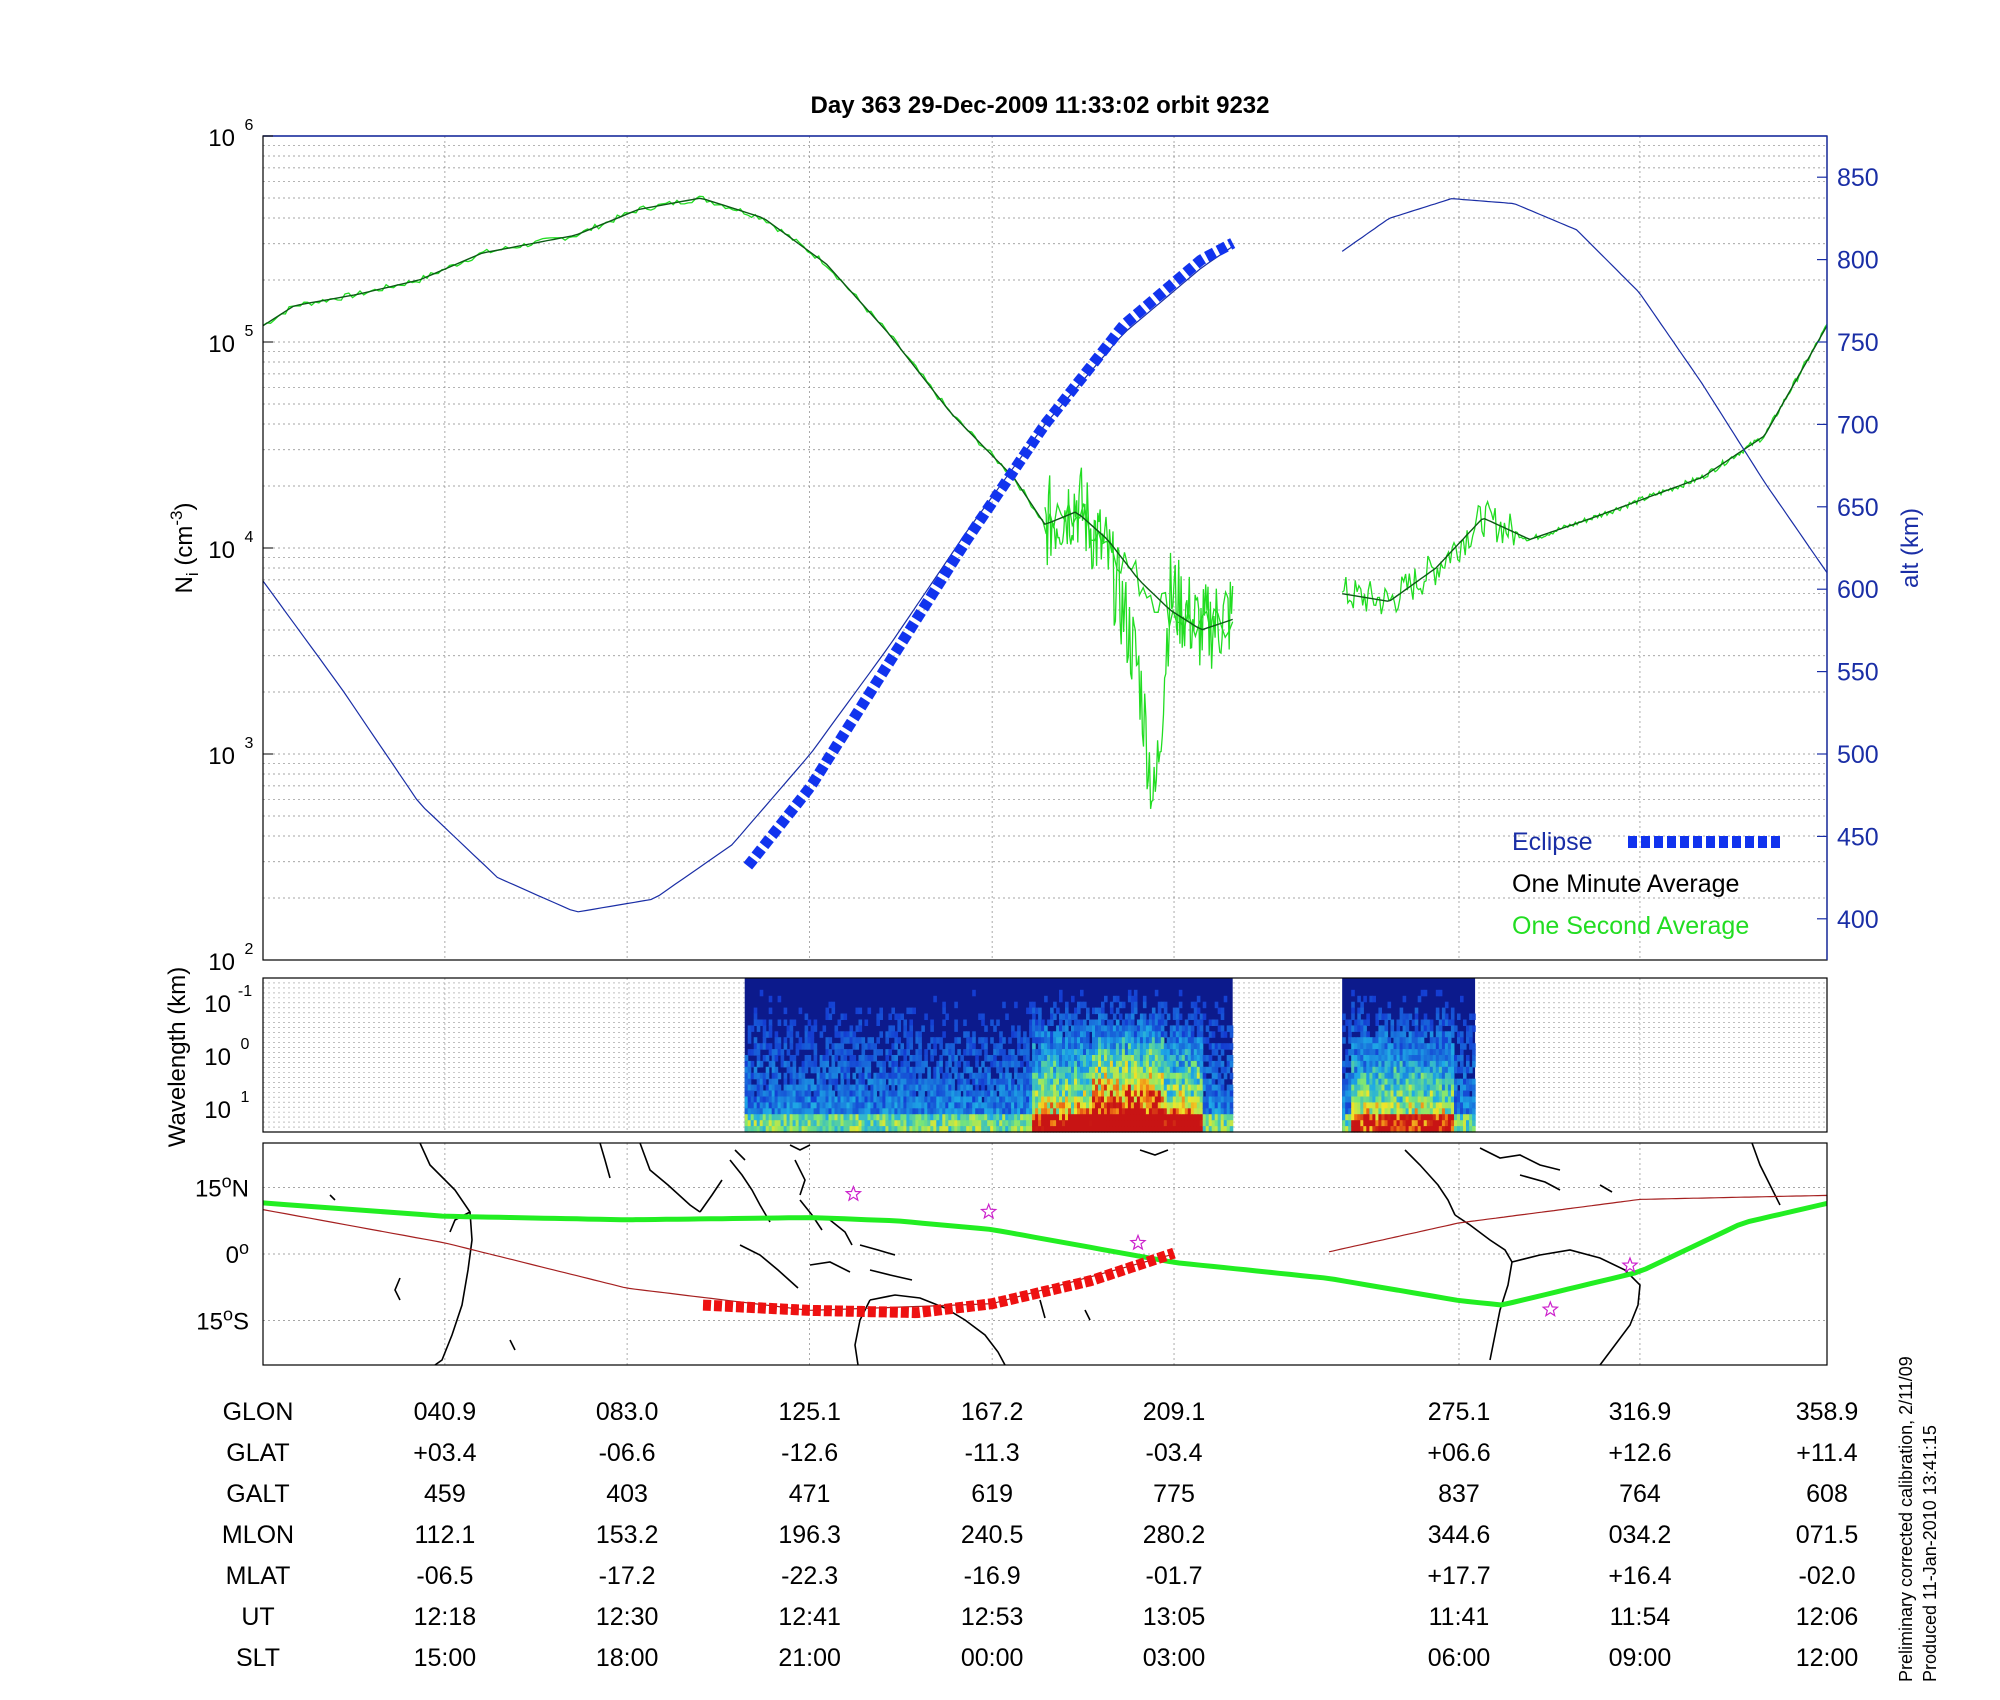 This screenshot has width=2000, height=1700. What do you see at coordinates (992, 1412) in the screenshot?
I see `table-cell: 167.2` at bounding box center [992, 1412].